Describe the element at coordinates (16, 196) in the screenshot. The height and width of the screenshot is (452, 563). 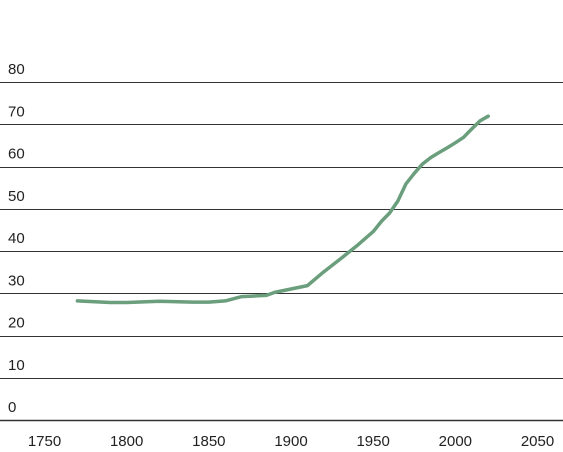
I see `y-tick-label: 50` at that location.